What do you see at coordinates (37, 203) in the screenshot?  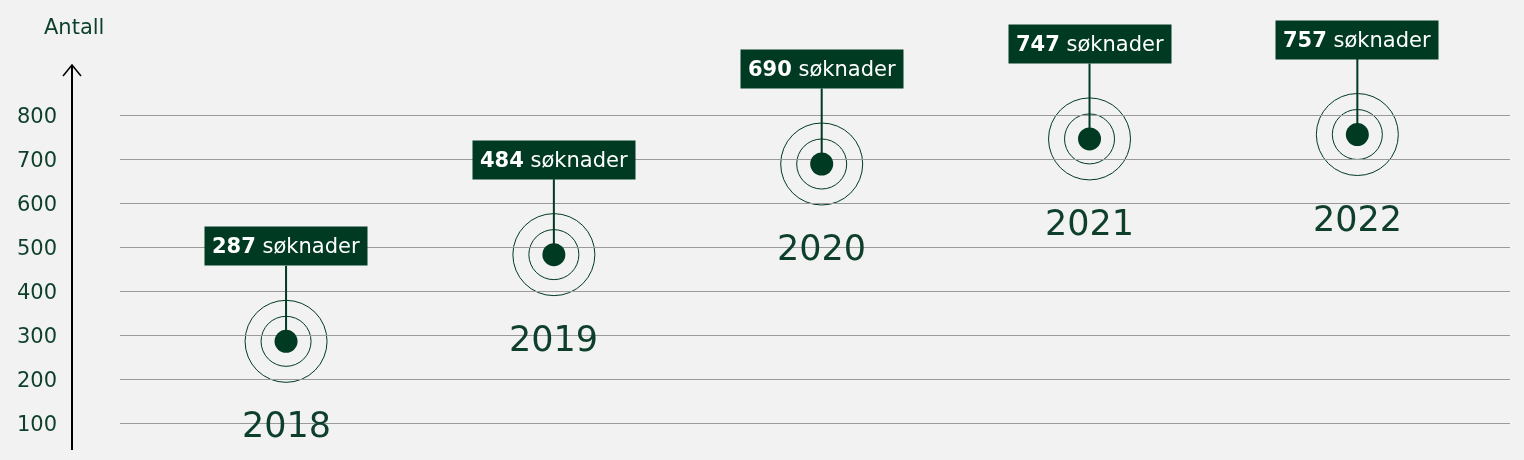 I see `y-tick-label: 600` at bounding box center [37, 203].